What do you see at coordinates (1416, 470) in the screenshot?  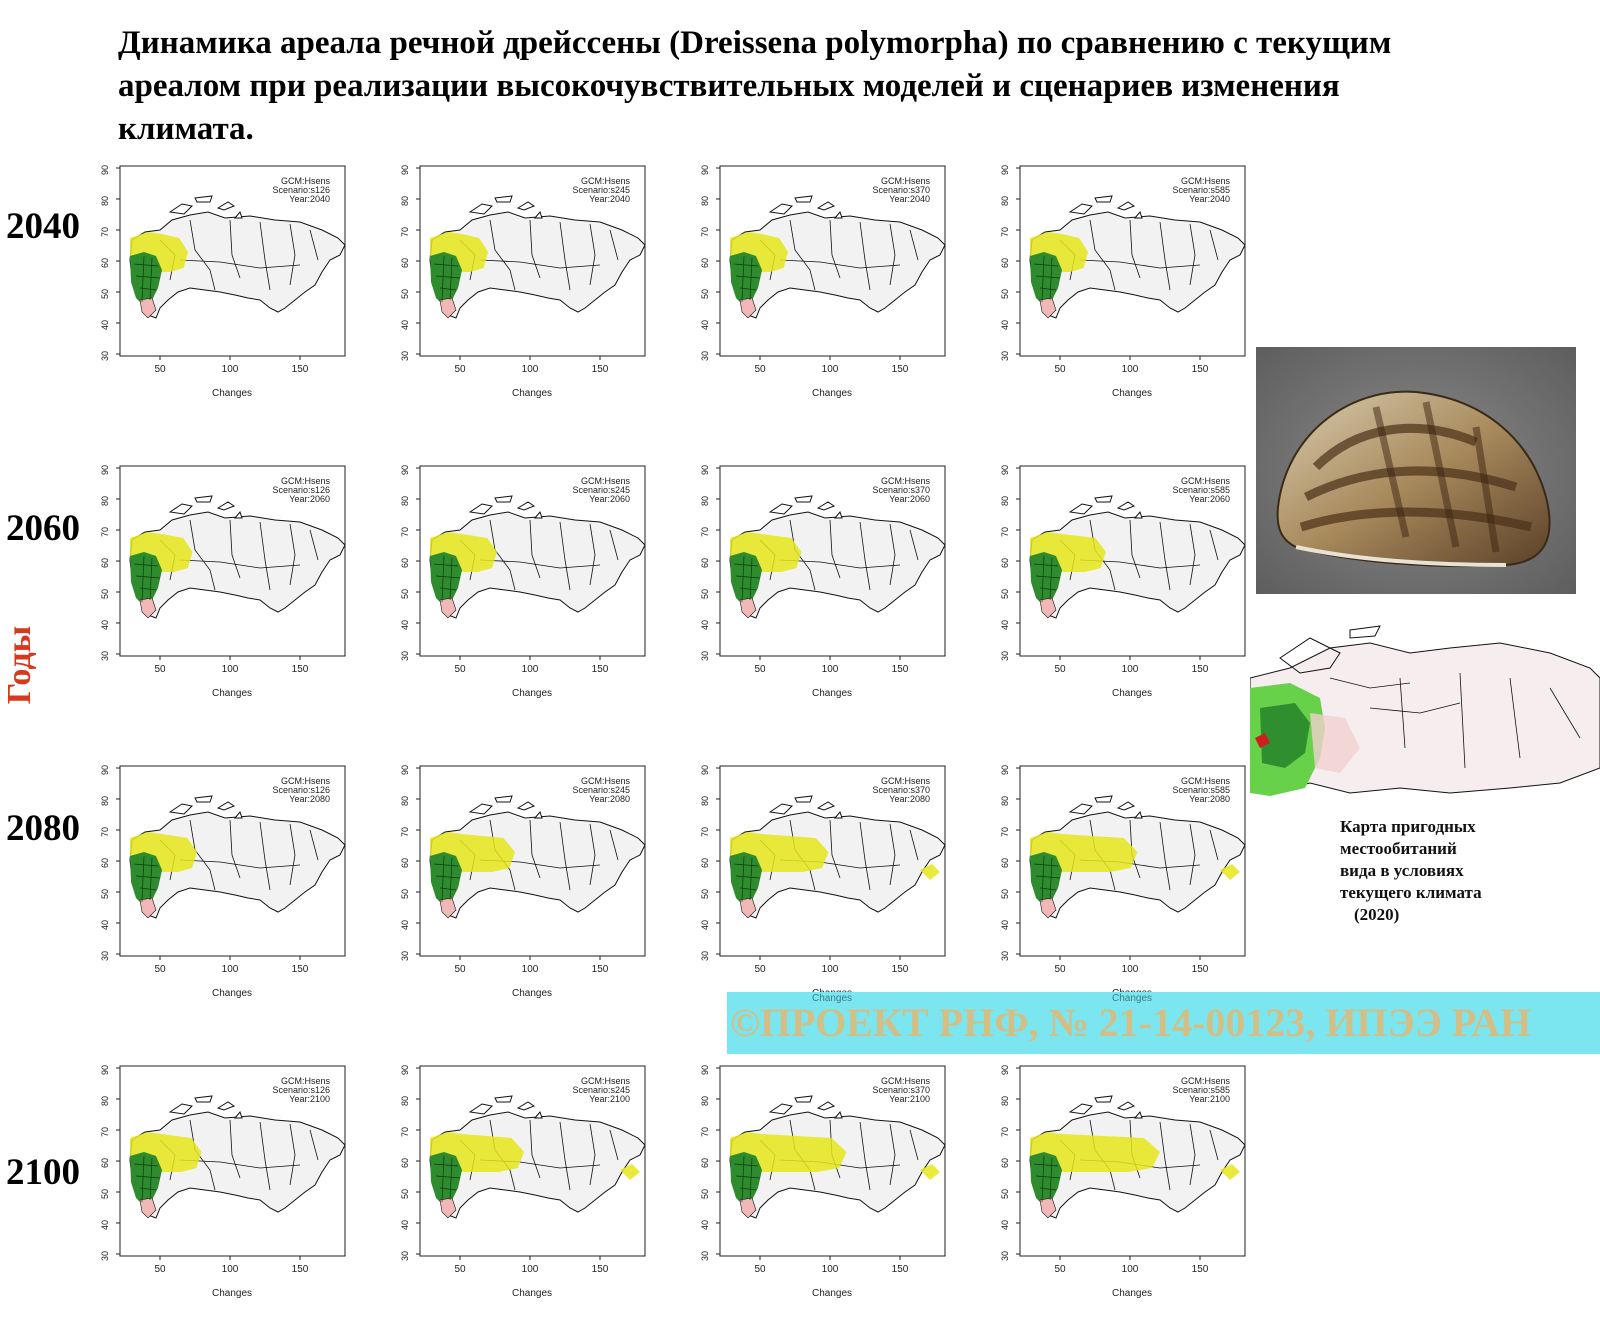 I see `zebra-mussel-photo` at bounding box center [1416, 470].